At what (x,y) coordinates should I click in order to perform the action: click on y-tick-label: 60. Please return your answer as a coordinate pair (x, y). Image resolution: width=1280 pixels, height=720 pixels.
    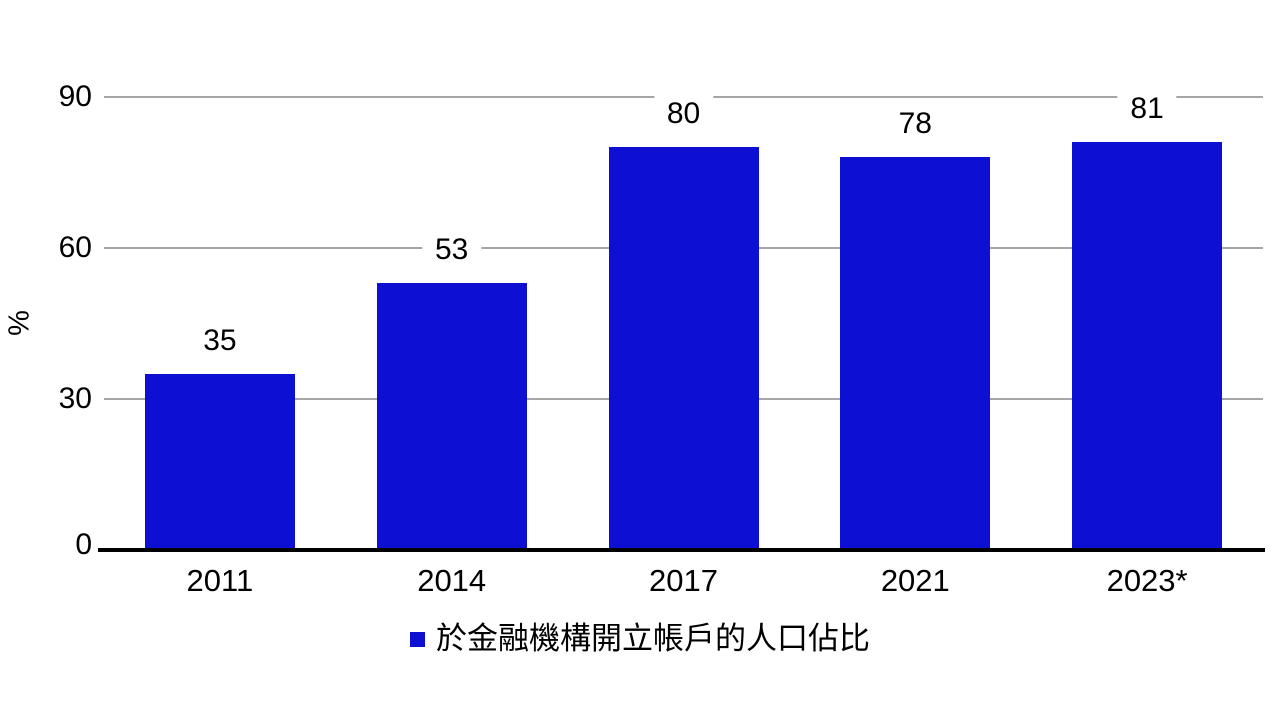
    Looking at the image, I should click on (75, 247).